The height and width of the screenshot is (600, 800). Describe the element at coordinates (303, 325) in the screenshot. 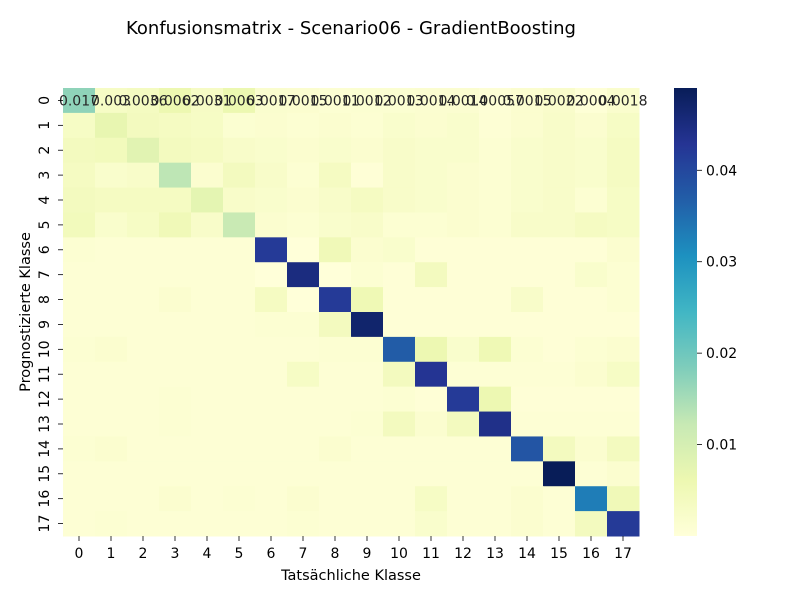

I see `heatmap-cell-r9-c7` at that location.